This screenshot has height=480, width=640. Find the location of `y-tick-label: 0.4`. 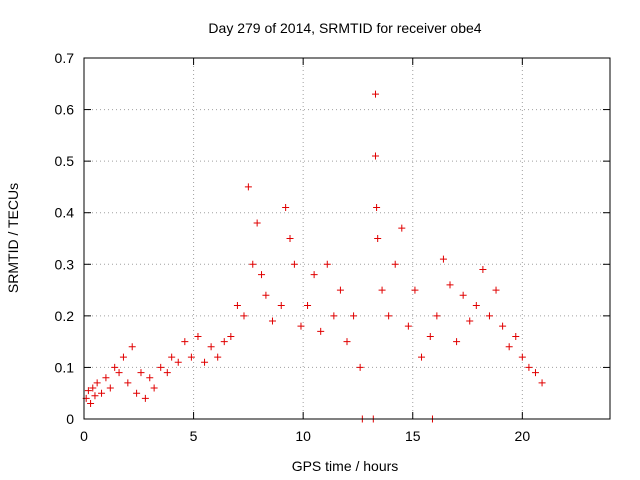

y-tick-label: 0.4 is located at coordinates (65, 213).